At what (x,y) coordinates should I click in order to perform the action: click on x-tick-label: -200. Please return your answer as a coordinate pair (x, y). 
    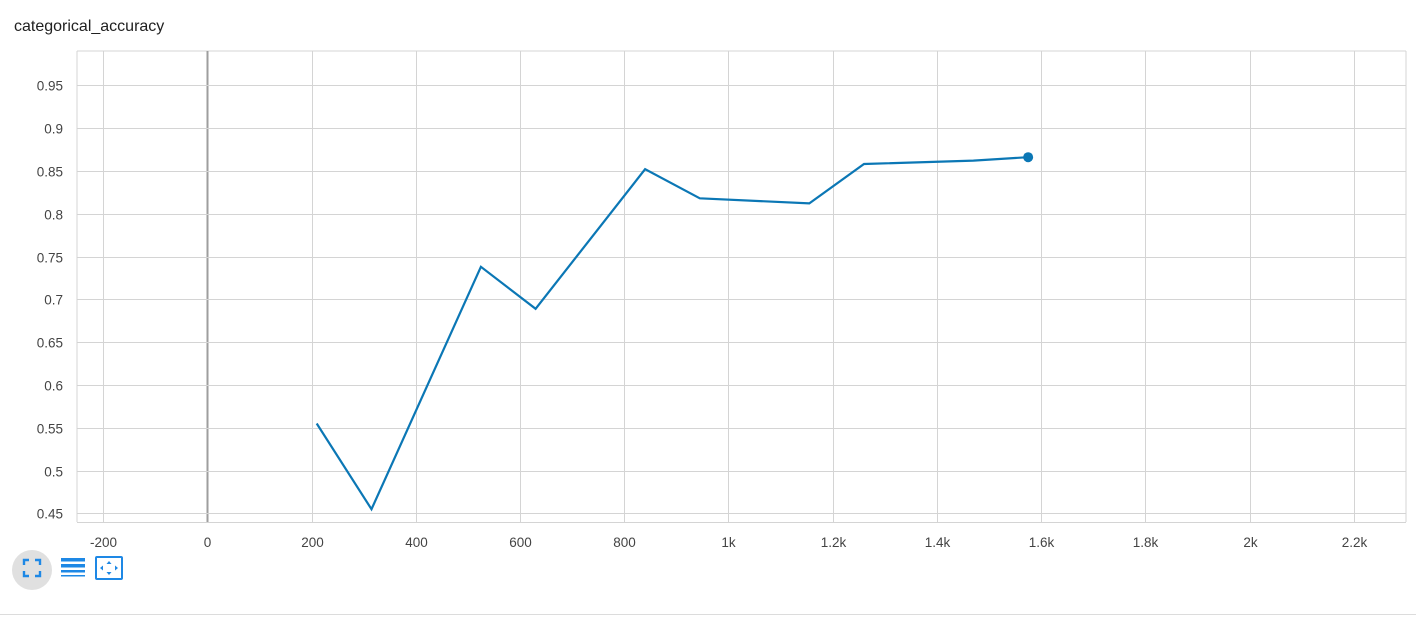
    Looking at the image, I should click on (103, 542).